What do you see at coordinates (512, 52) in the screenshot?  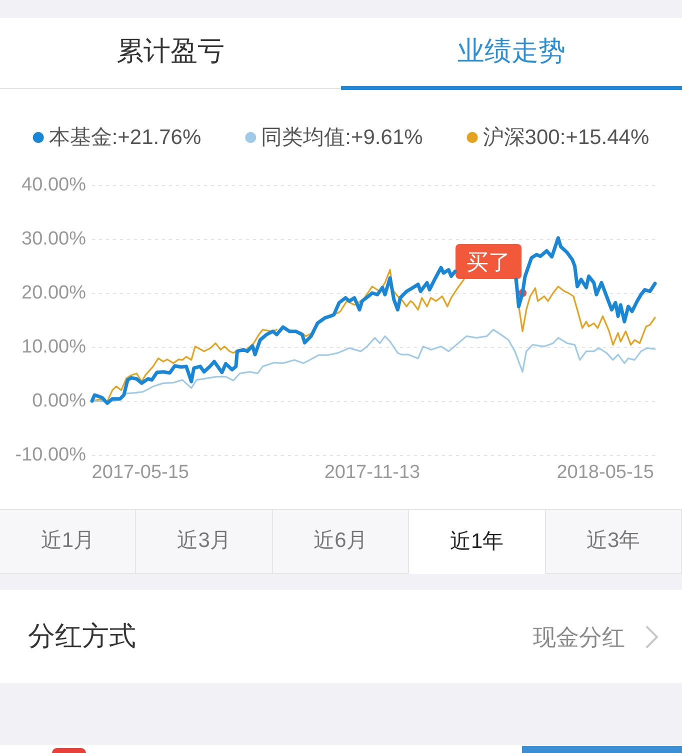 I see `text: 业绩走势` at bounding box center [512, 52].